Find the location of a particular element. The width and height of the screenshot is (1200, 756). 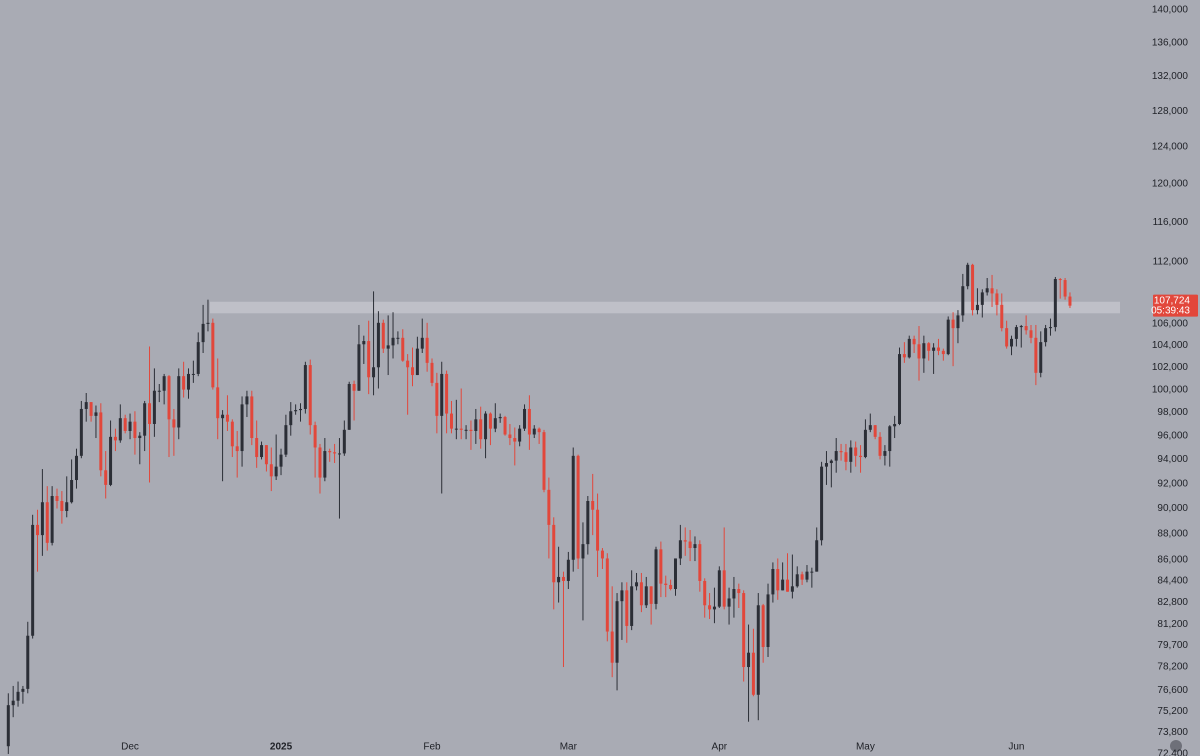

y-tick-label: 82,800 is located at coordinates (1172, 602).